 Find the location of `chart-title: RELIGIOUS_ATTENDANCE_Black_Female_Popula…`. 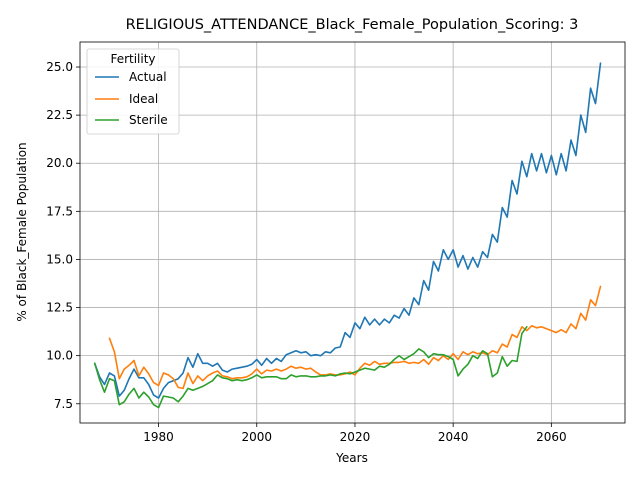

chart-title: RELIGIOUS_ATTENDANCE_Black_Female_Popula… is located at coordinates (352, 25).